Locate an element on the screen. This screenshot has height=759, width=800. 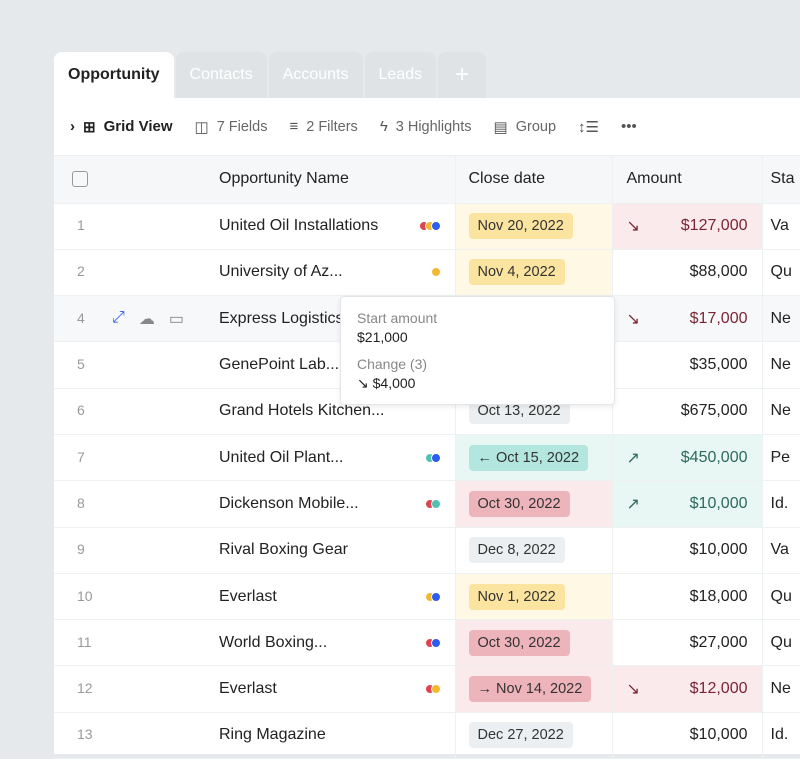
amount-wrapper: ↘ $17,000 is located at coordinates (687, 319).